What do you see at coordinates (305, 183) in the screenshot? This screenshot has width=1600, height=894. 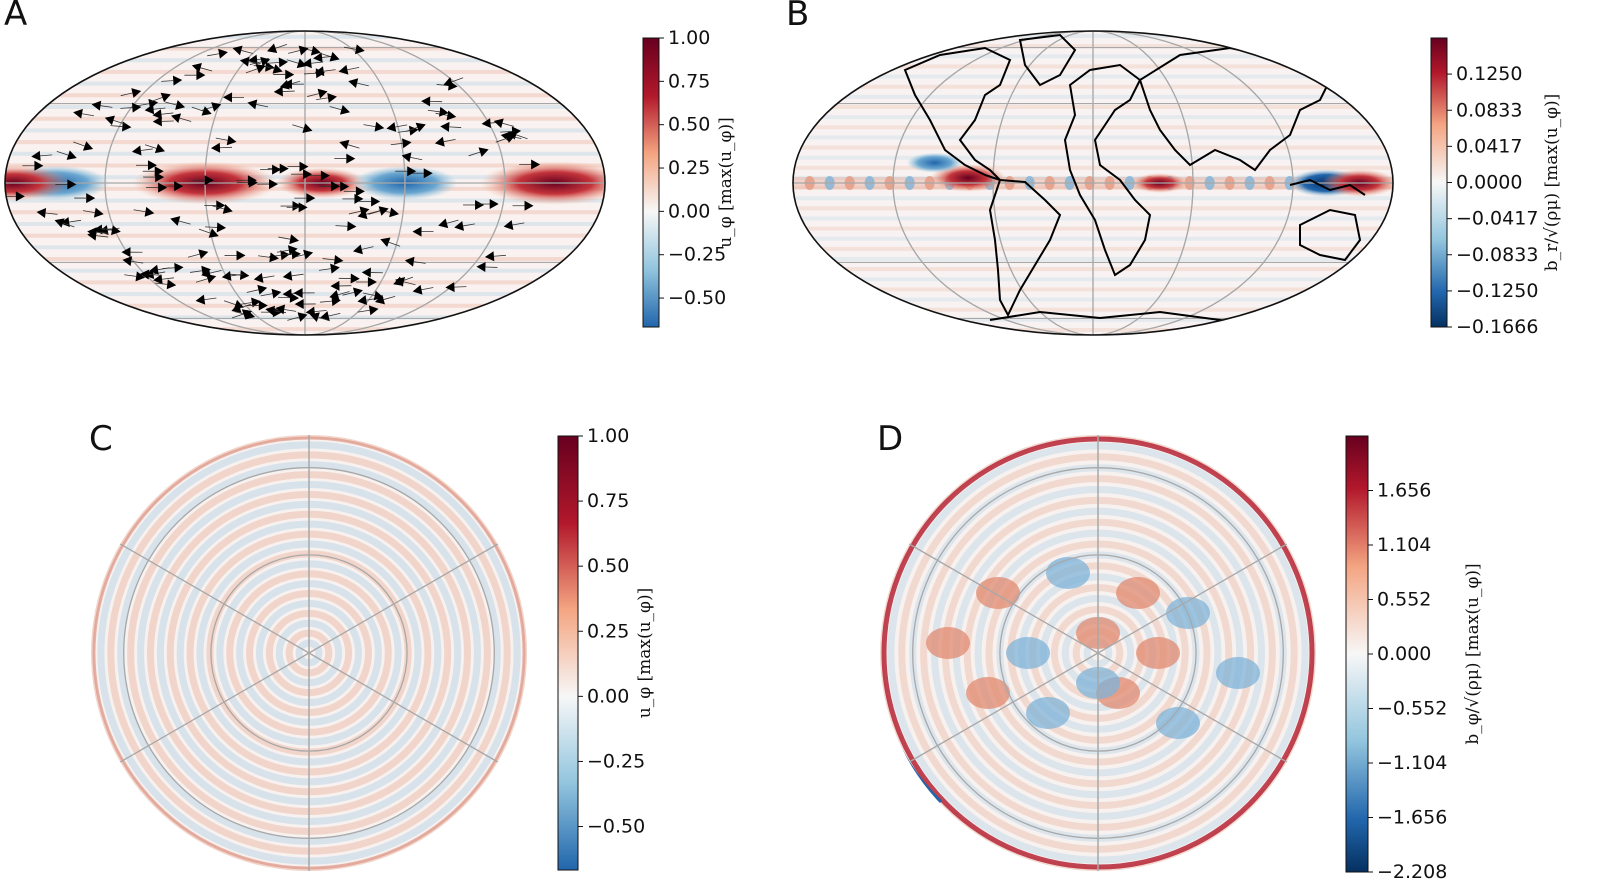 I see `panel-a-map` at bounding box center [305, 183].